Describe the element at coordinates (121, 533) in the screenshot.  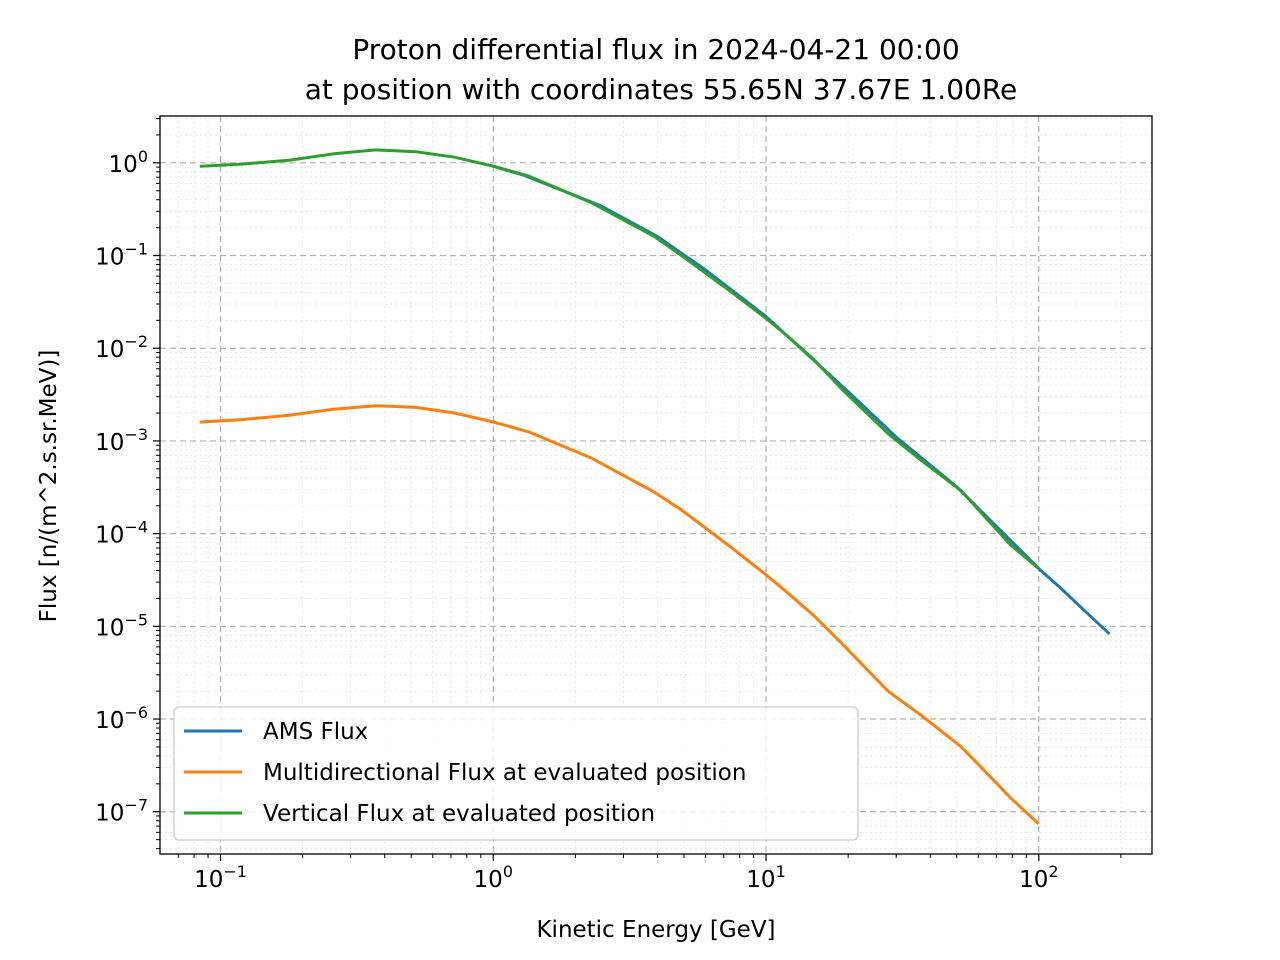
I see `y-tick-label: 10⁻⁴` at that location.